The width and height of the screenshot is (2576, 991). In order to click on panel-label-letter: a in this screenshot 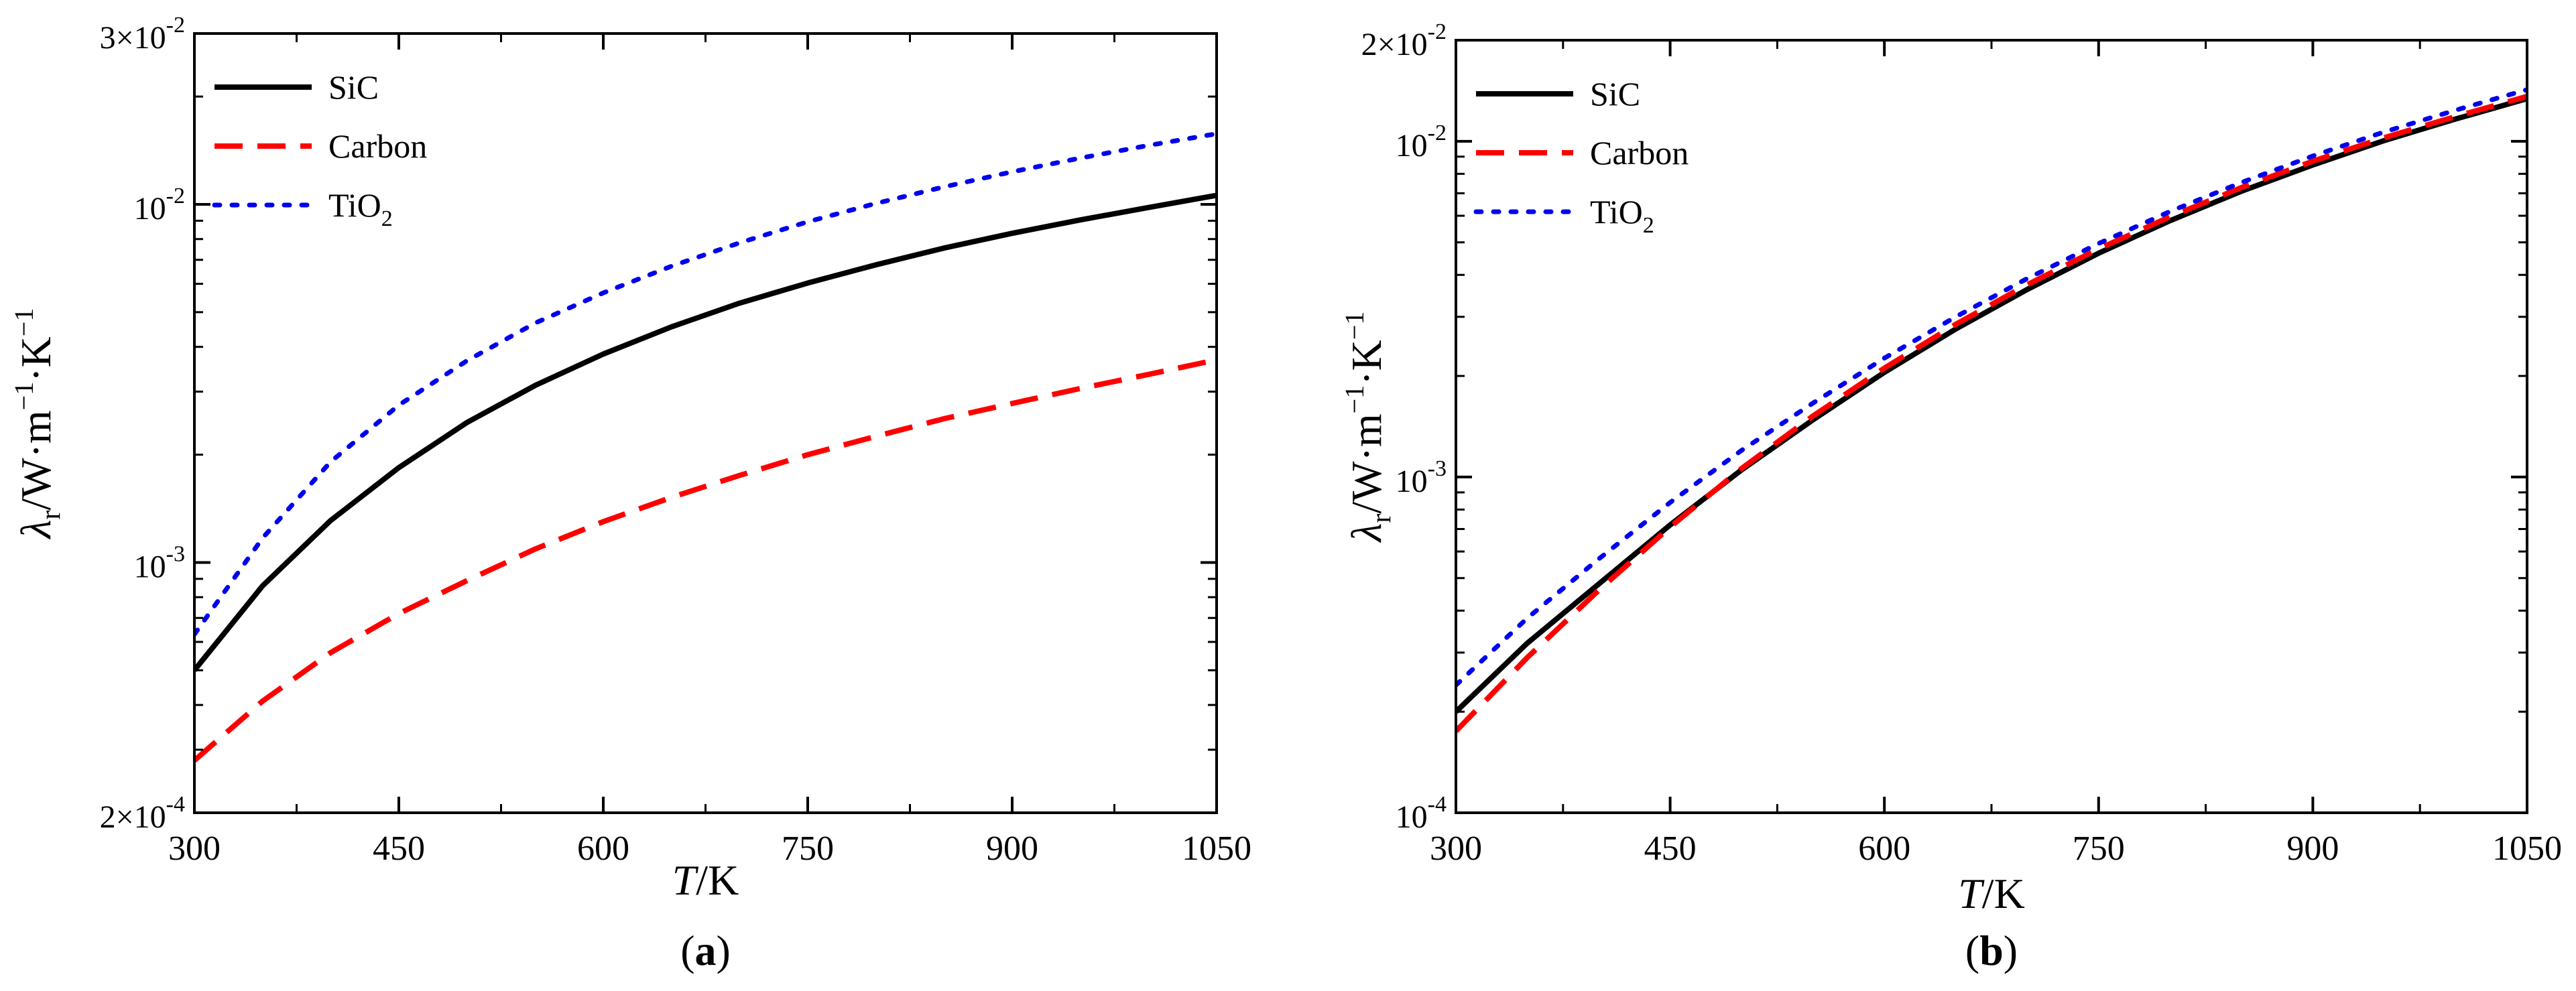, I will do `click(706, 950)`.